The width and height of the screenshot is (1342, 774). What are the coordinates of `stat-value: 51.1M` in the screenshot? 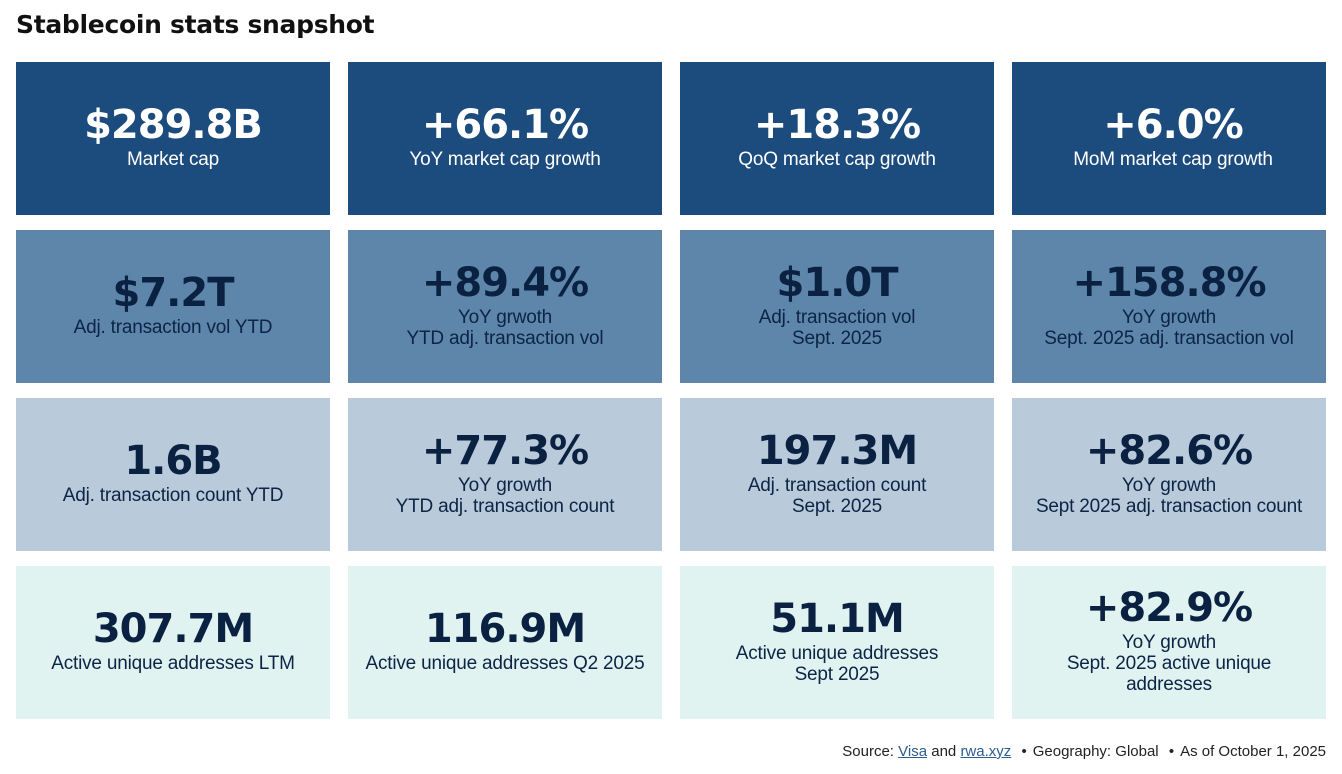 It's located at (837, 618).